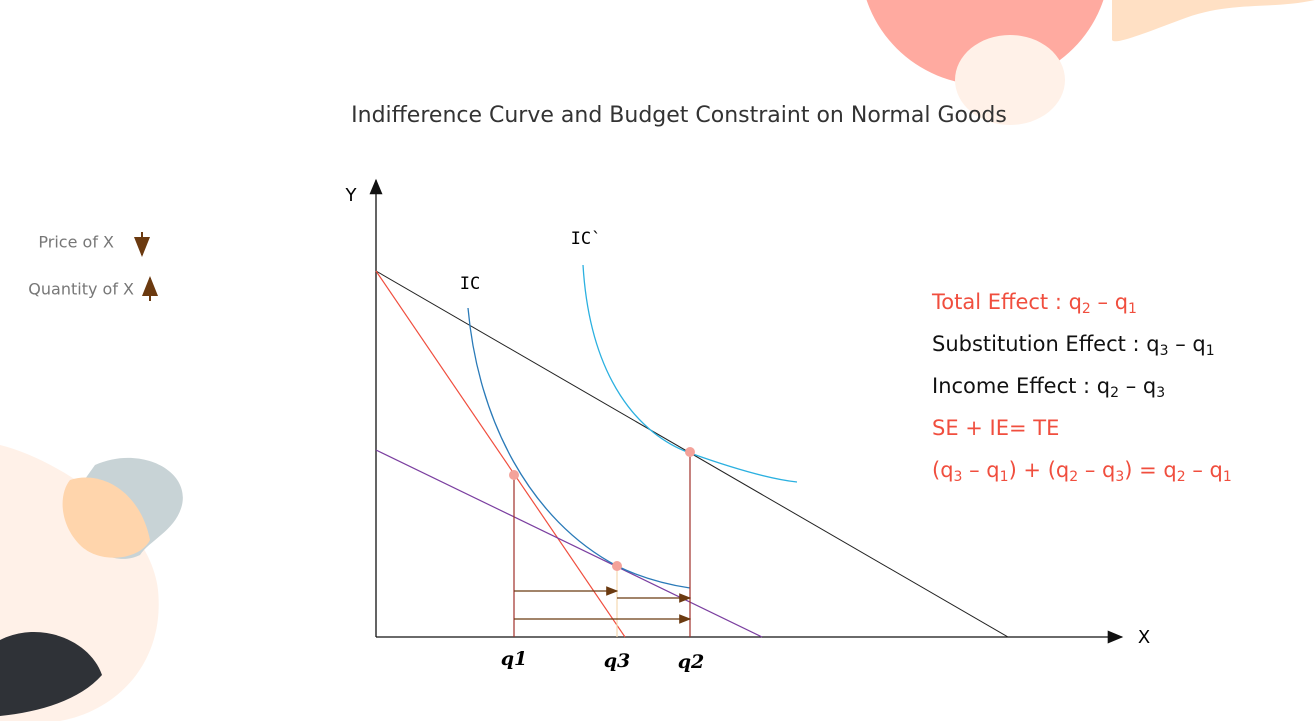  I want to click on effect-line: Total Effect : q2 – q1, so click(1034, 303).